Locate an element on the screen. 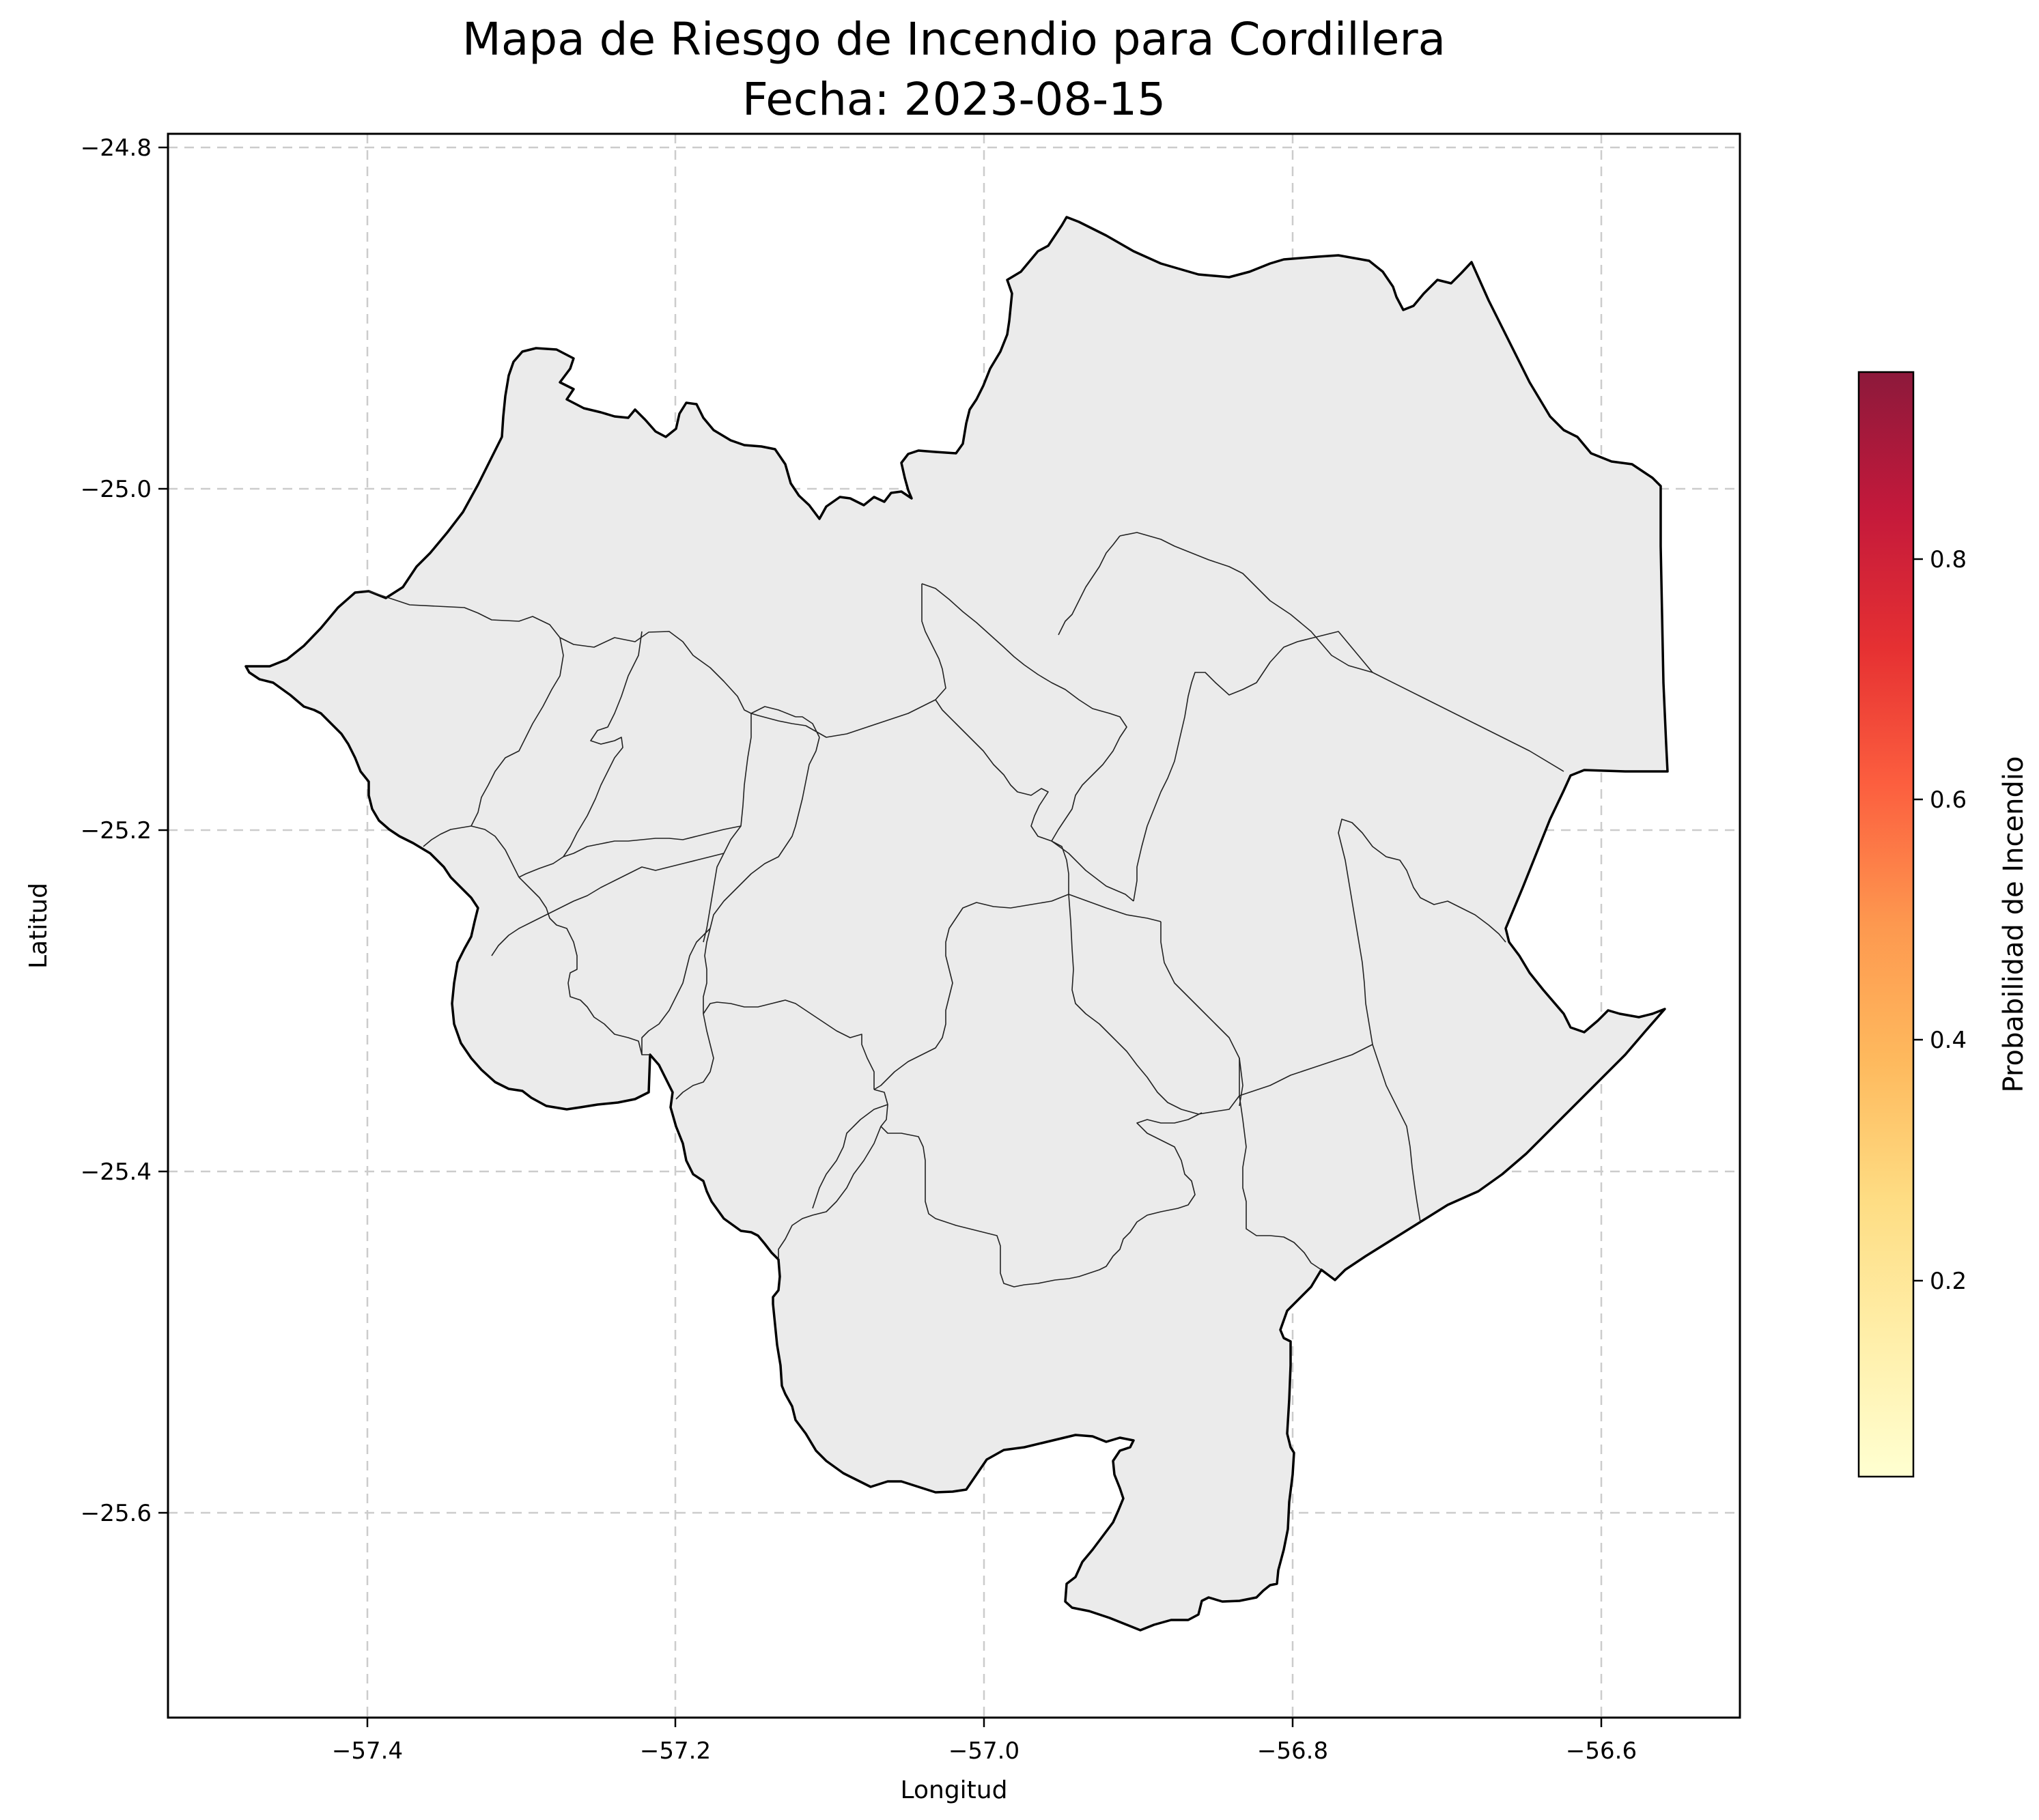 The height and width of the screenshot is (1820, 2039). colorbar-ticks is located at coordinates (1918, 920).